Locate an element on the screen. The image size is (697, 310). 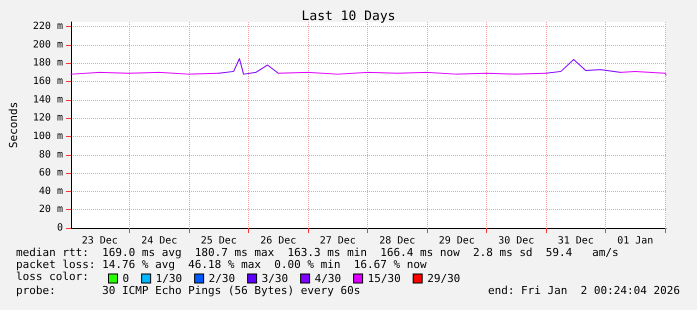
x-tick-label: 29 Dec is located at coordinates (456, 241).